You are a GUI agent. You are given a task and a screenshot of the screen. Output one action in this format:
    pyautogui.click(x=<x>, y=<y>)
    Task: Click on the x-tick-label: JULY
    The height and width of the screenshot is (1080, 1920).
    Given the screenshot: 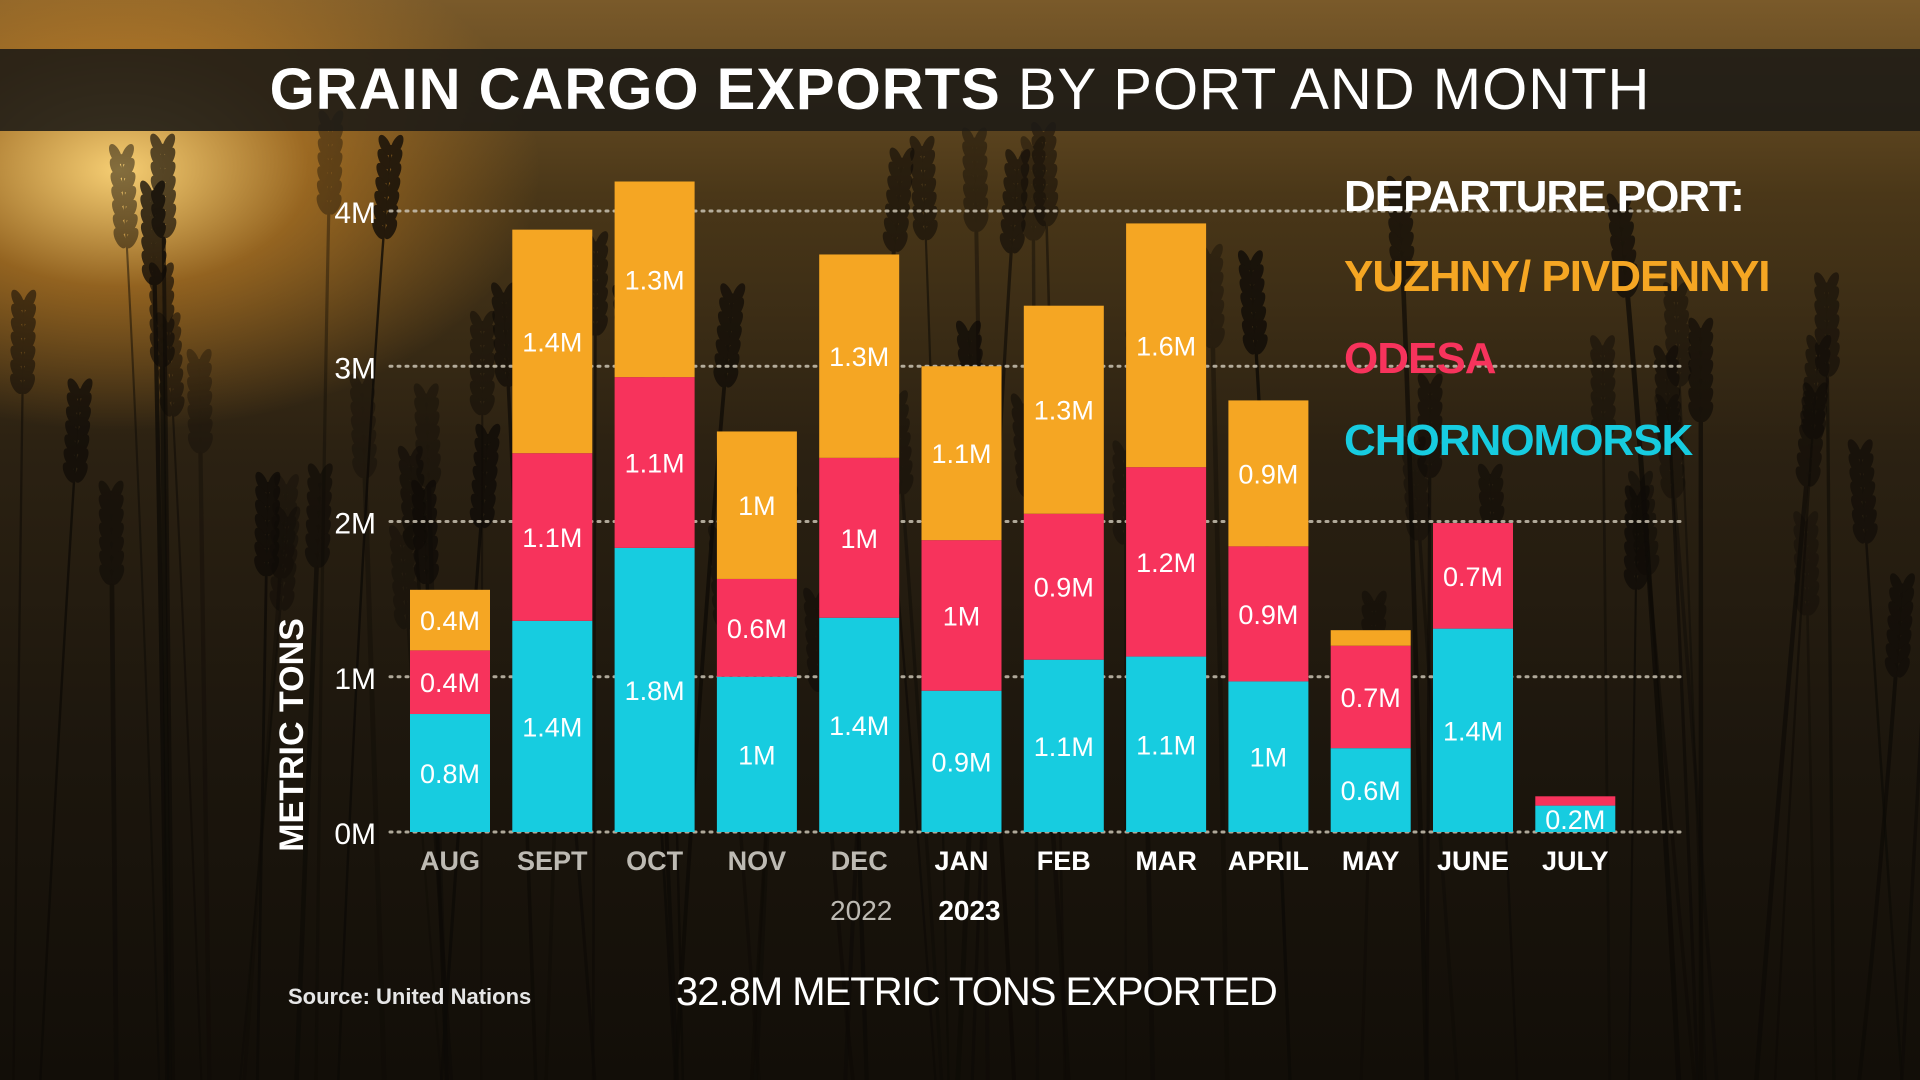 What is the action you would take?
    pyautogui.click(x=1575, y=861)
    